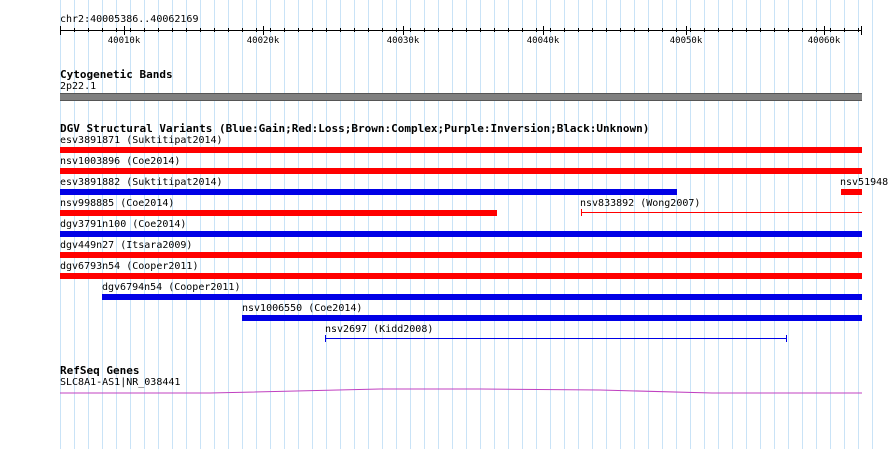 This screenshot has height=449, width=890. What do you see at coordinates (379, 329) in the screenshot?
I see `variant-label: nsv2697 (Kidd2008)` at bounding box center [379, 329].